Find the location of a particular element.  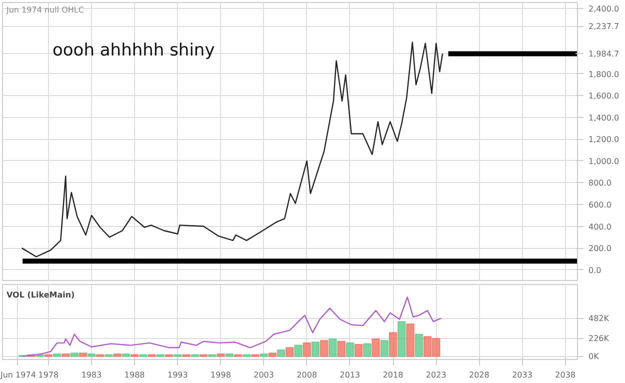

y-tick-label: 1,400.0 is located at coordinates (604, 117).